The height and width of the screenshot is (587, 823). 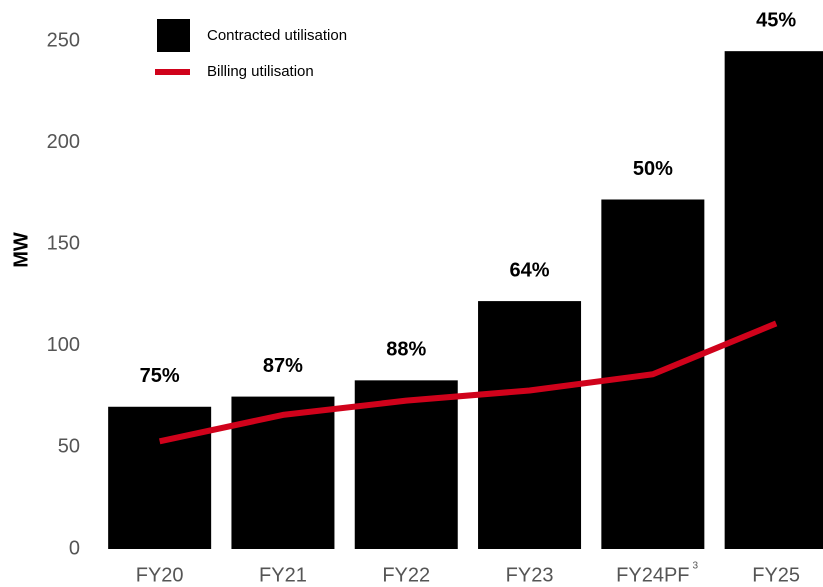 What do you see at coordinates (283, 575) in the screenshot?
I see `x-tick-label: FY21` at bounding box center [283, 575].